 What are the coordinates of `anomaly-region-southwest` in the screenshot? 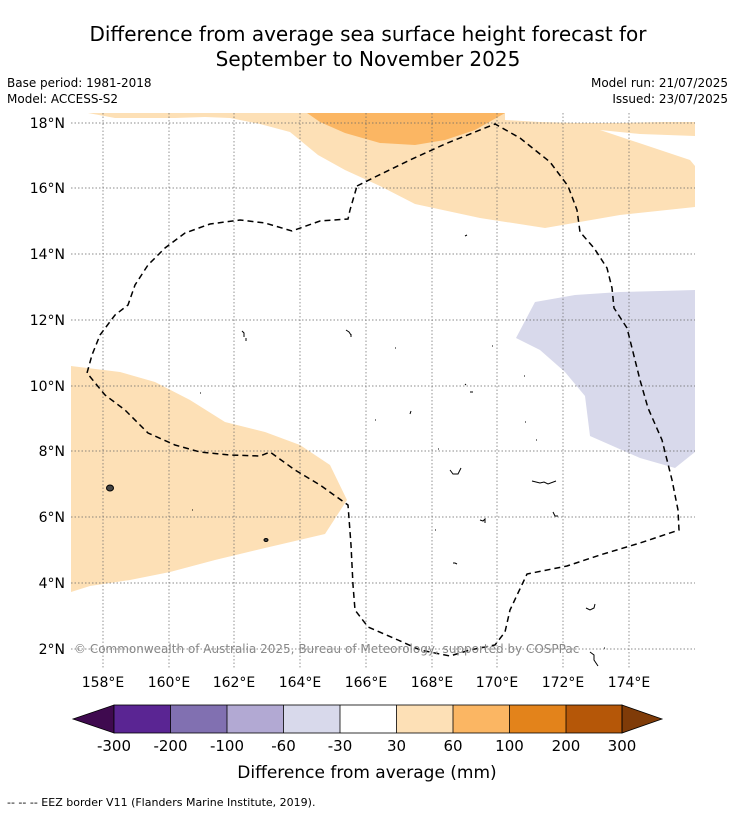 It's located at (209, 479).